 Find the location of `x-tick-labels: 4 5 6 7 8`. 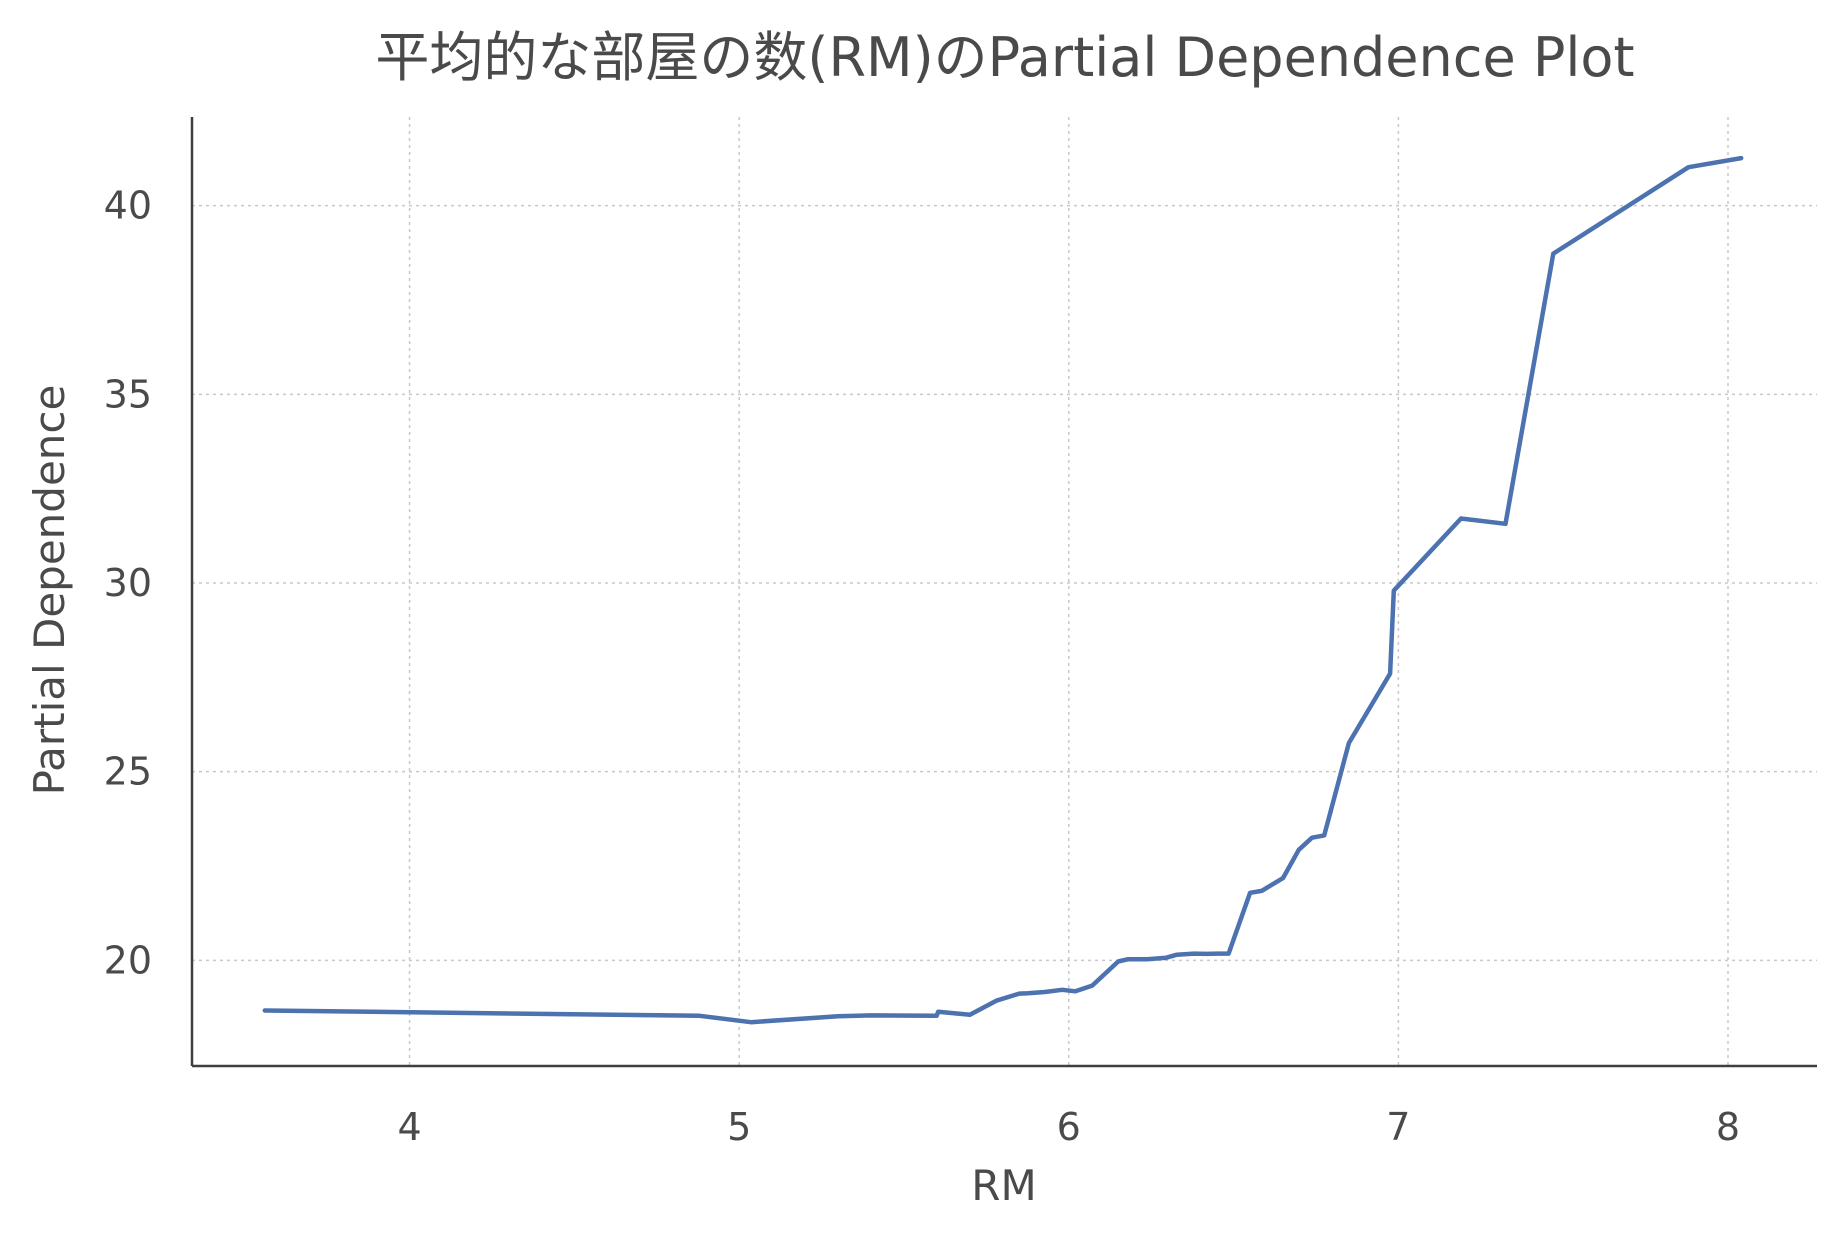

x-tick-labels: 4 5 6 7 8 is located at coordinates (1068, 1127).